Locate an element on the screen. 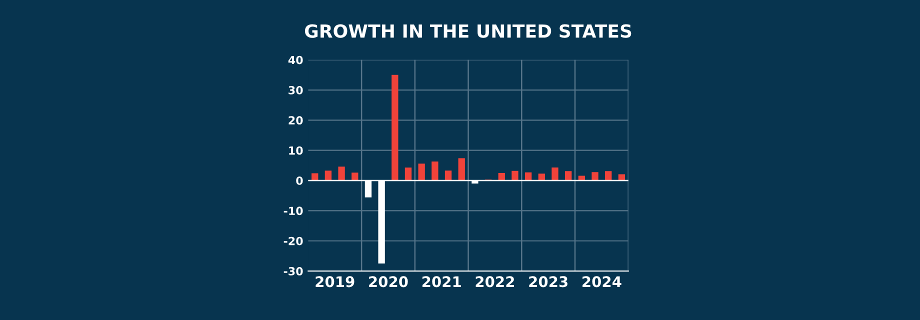 Image resolution: width=920 pixels, height=320 pixels. y-tick-label: 0 is located at coordinates (299, 180).